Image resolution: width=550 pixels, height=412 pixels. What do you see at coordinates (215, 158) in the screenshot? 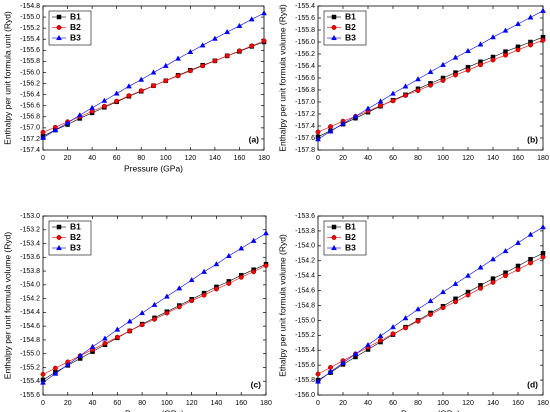
I see `x-tick-label: 140` at bounding box center [215, 158].